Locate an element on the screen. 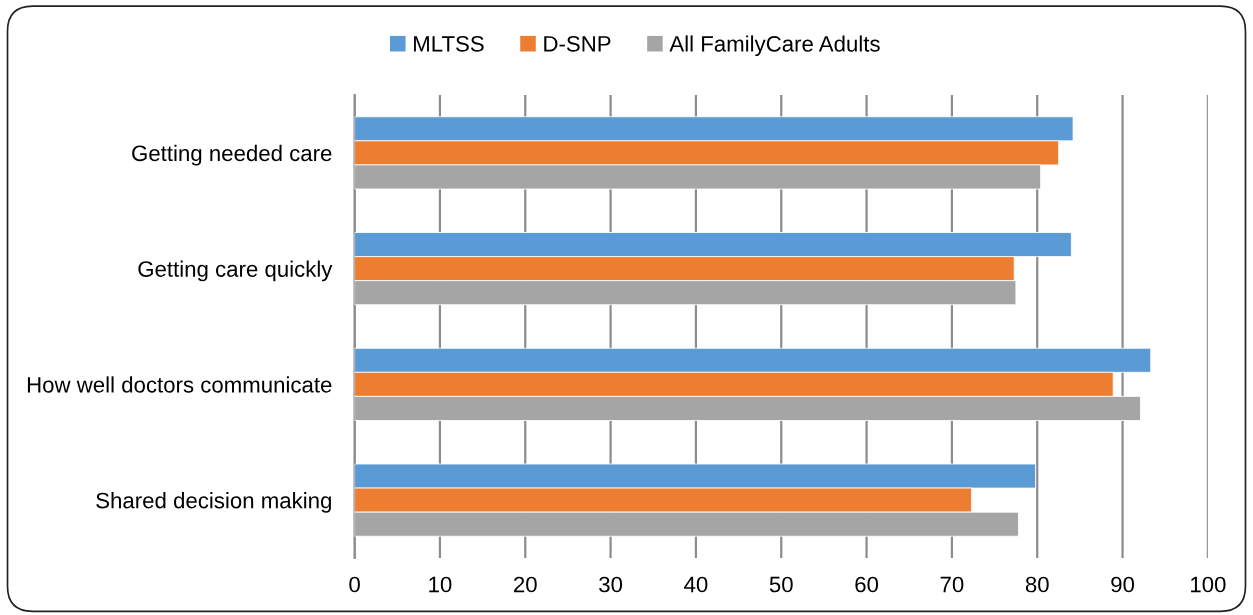 This screenshot has width=1253, height=615. y-tick-label: Getting care quickly is located at coordinates (235, 271).